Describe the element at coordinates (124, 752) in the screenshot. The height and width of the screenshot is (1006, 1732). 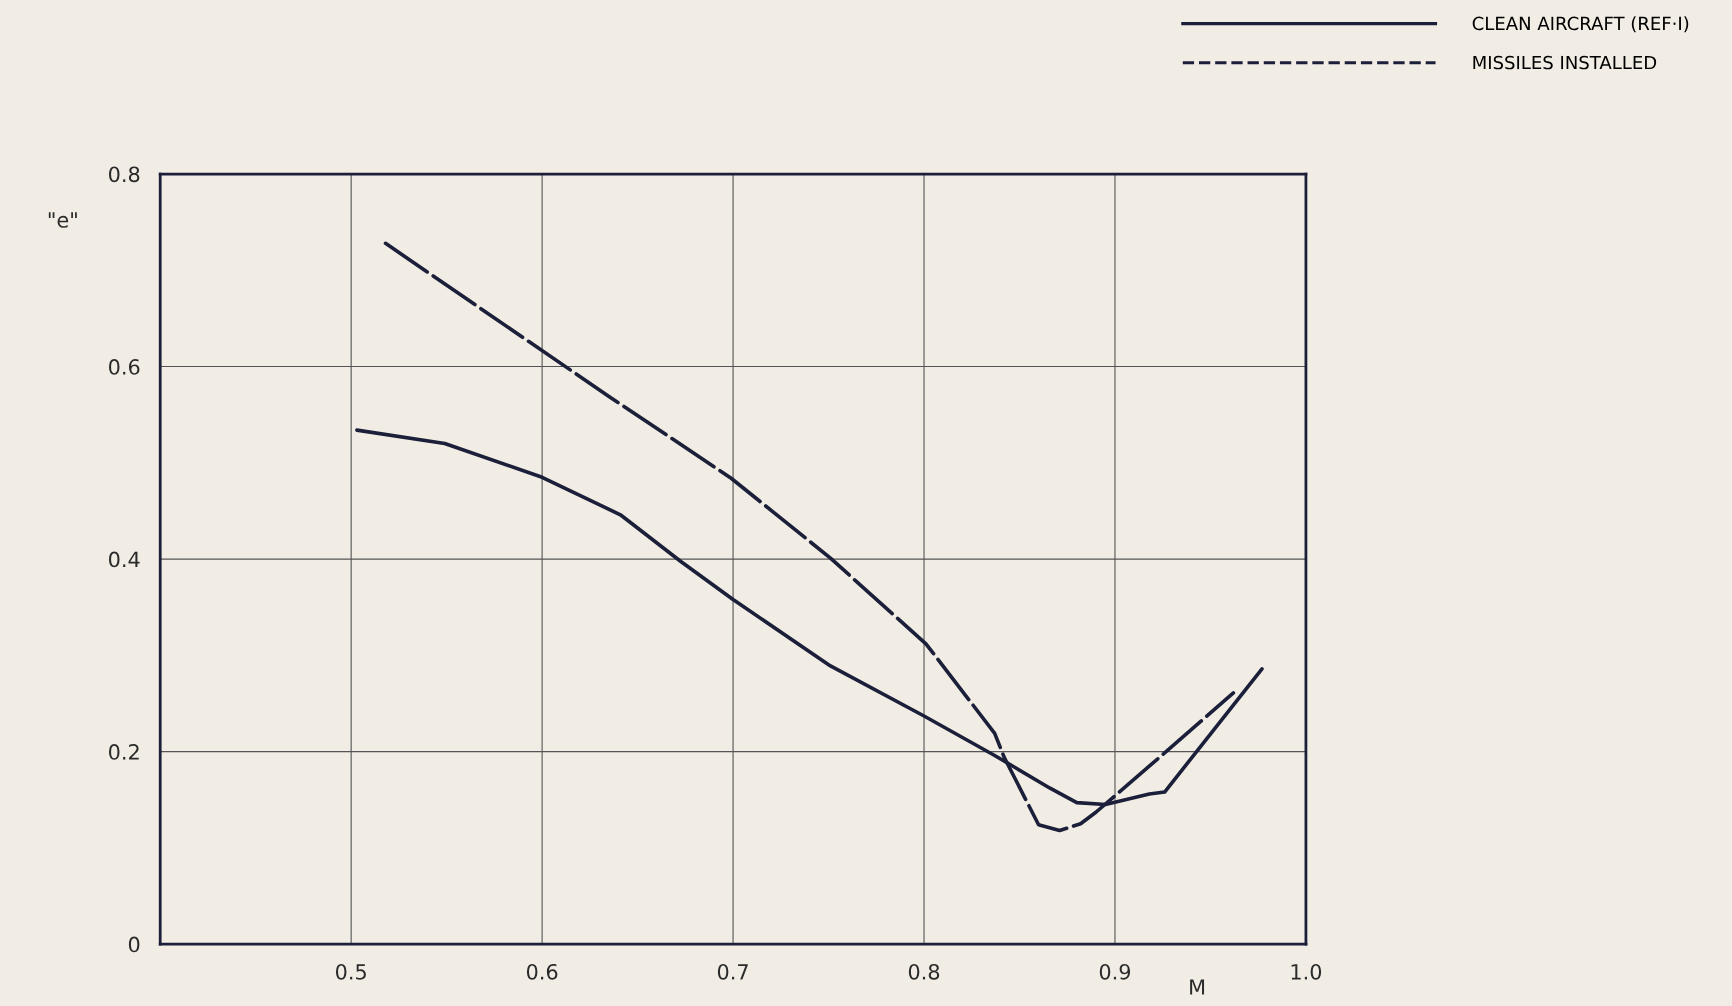
I see `y-tick-label: 0.2` at that location.